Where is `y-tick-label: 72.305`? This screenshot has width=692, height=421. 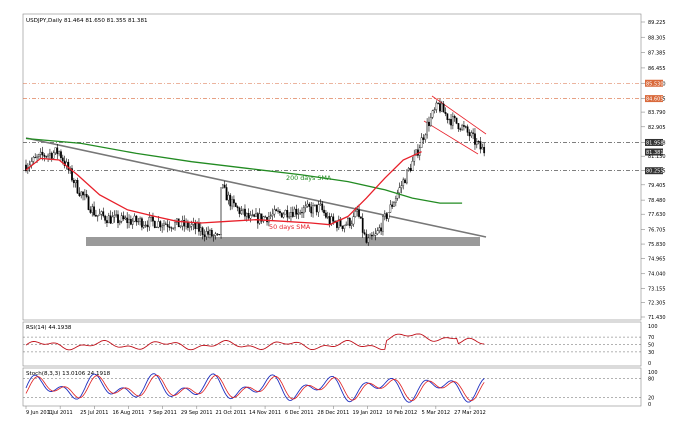
y-tick-label: 72.305 is located at coordinates (657, 303).